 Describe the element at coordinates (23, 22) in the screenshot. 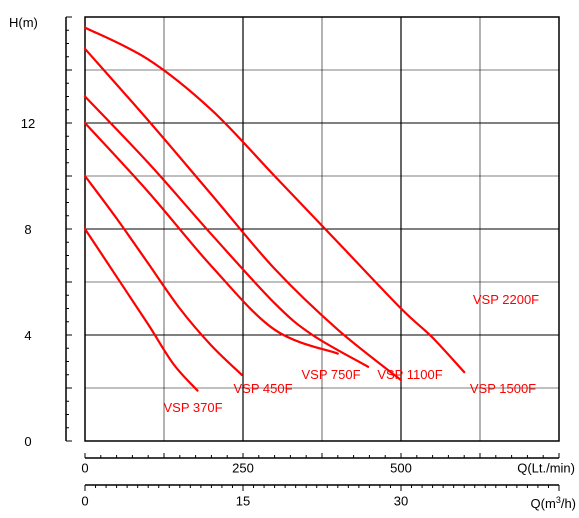

I see `y-axis-title: H(m)` at that location.